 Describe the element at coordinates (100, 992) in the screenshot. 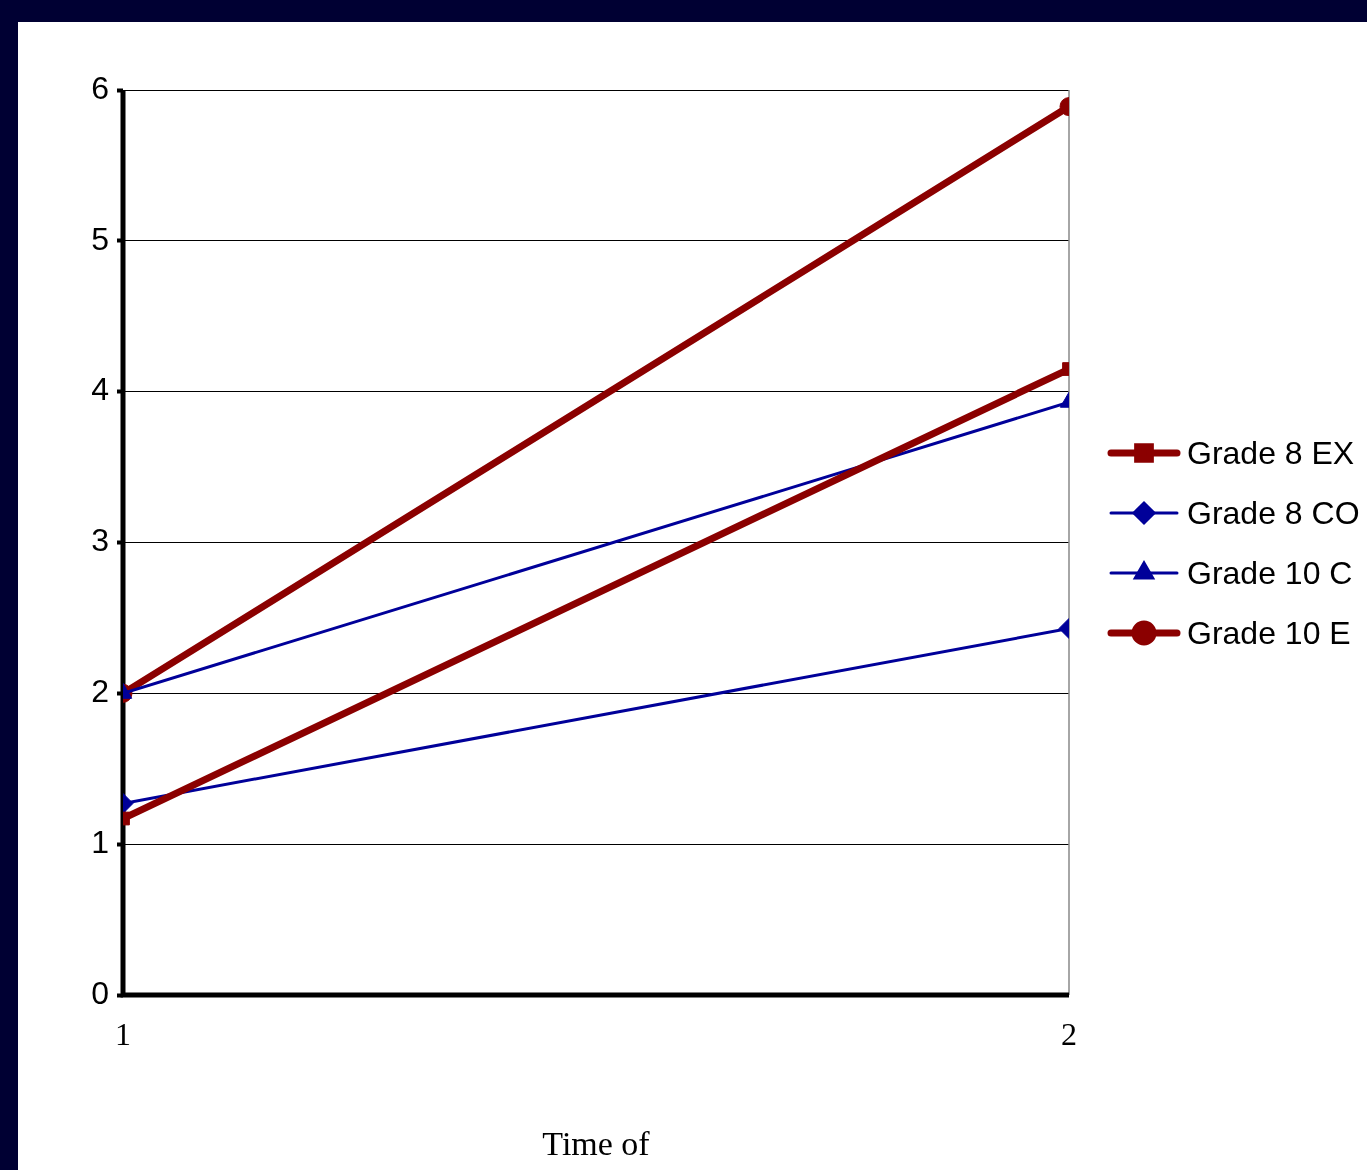

I see `y-tick-label: 0` at that location.